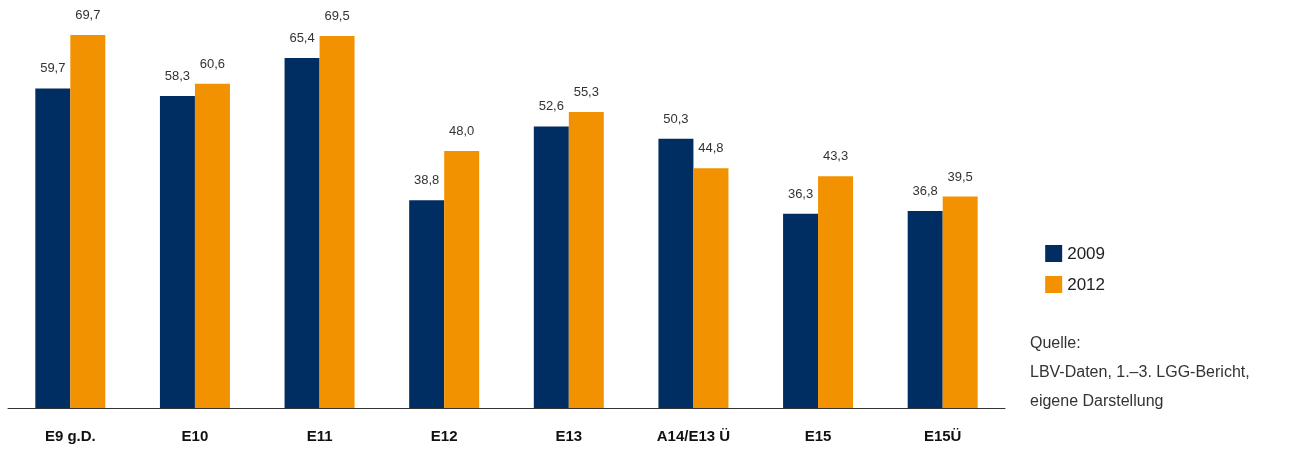 The image size is (1310, 453). Describe the element at coordinates (53, 68) in the screenshot. I see `data-label: 59,7` at that location.